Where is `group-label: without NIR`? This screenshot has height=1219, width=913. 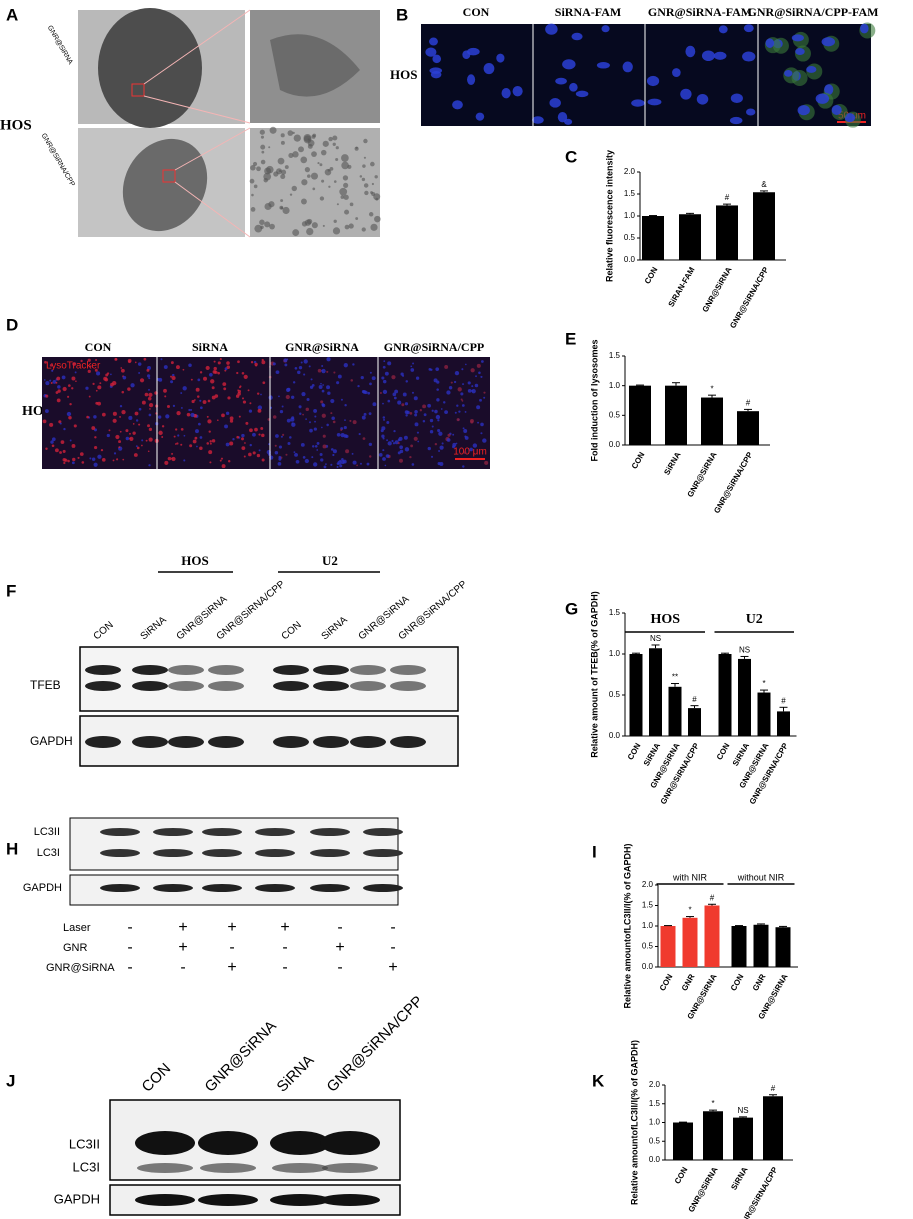
group-label: without NIR is located at coordinates (761, 877).